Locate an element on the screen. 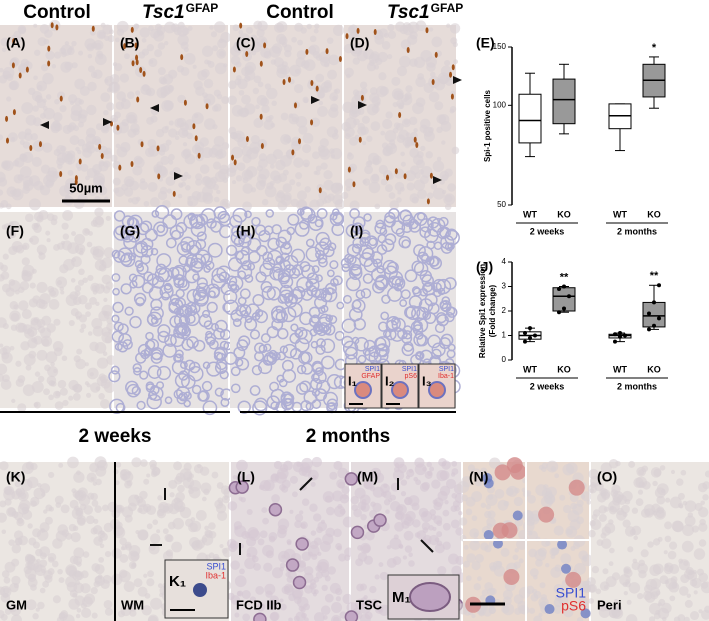 This screenshot has width=709, height=621. inset-stain: SPI1 is located at coordinates (216, 566).